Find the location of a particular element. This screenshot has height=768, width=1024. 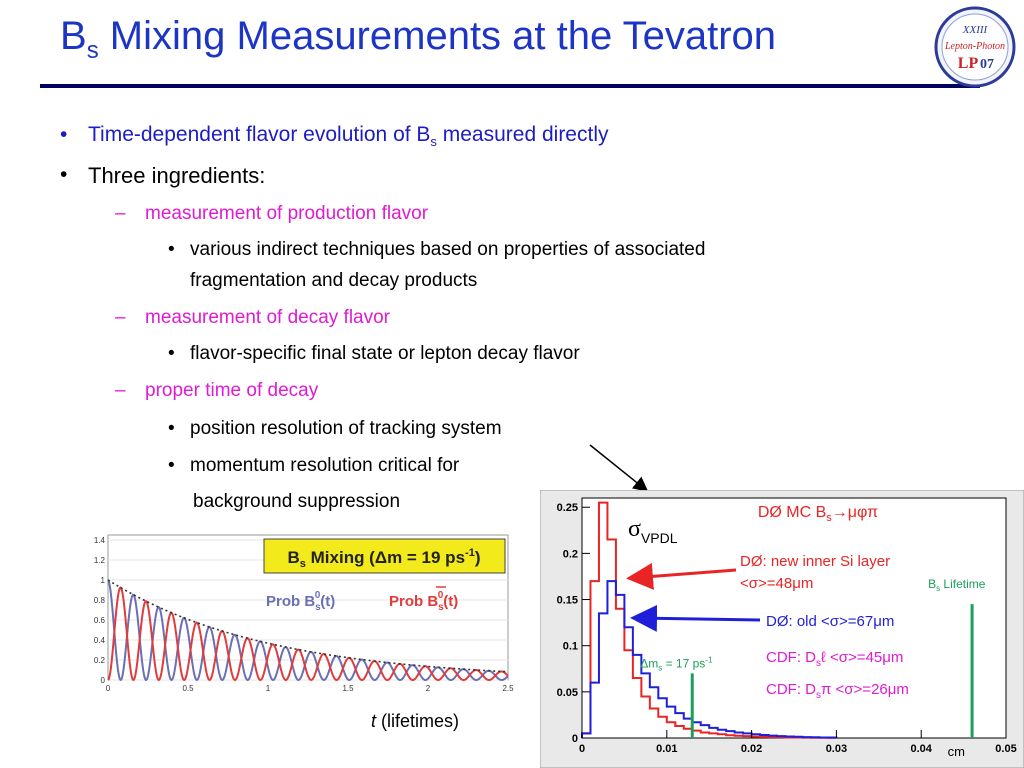

detail-momentum-resolution: momentum resolution critical for is located at coordinates (325, 465).